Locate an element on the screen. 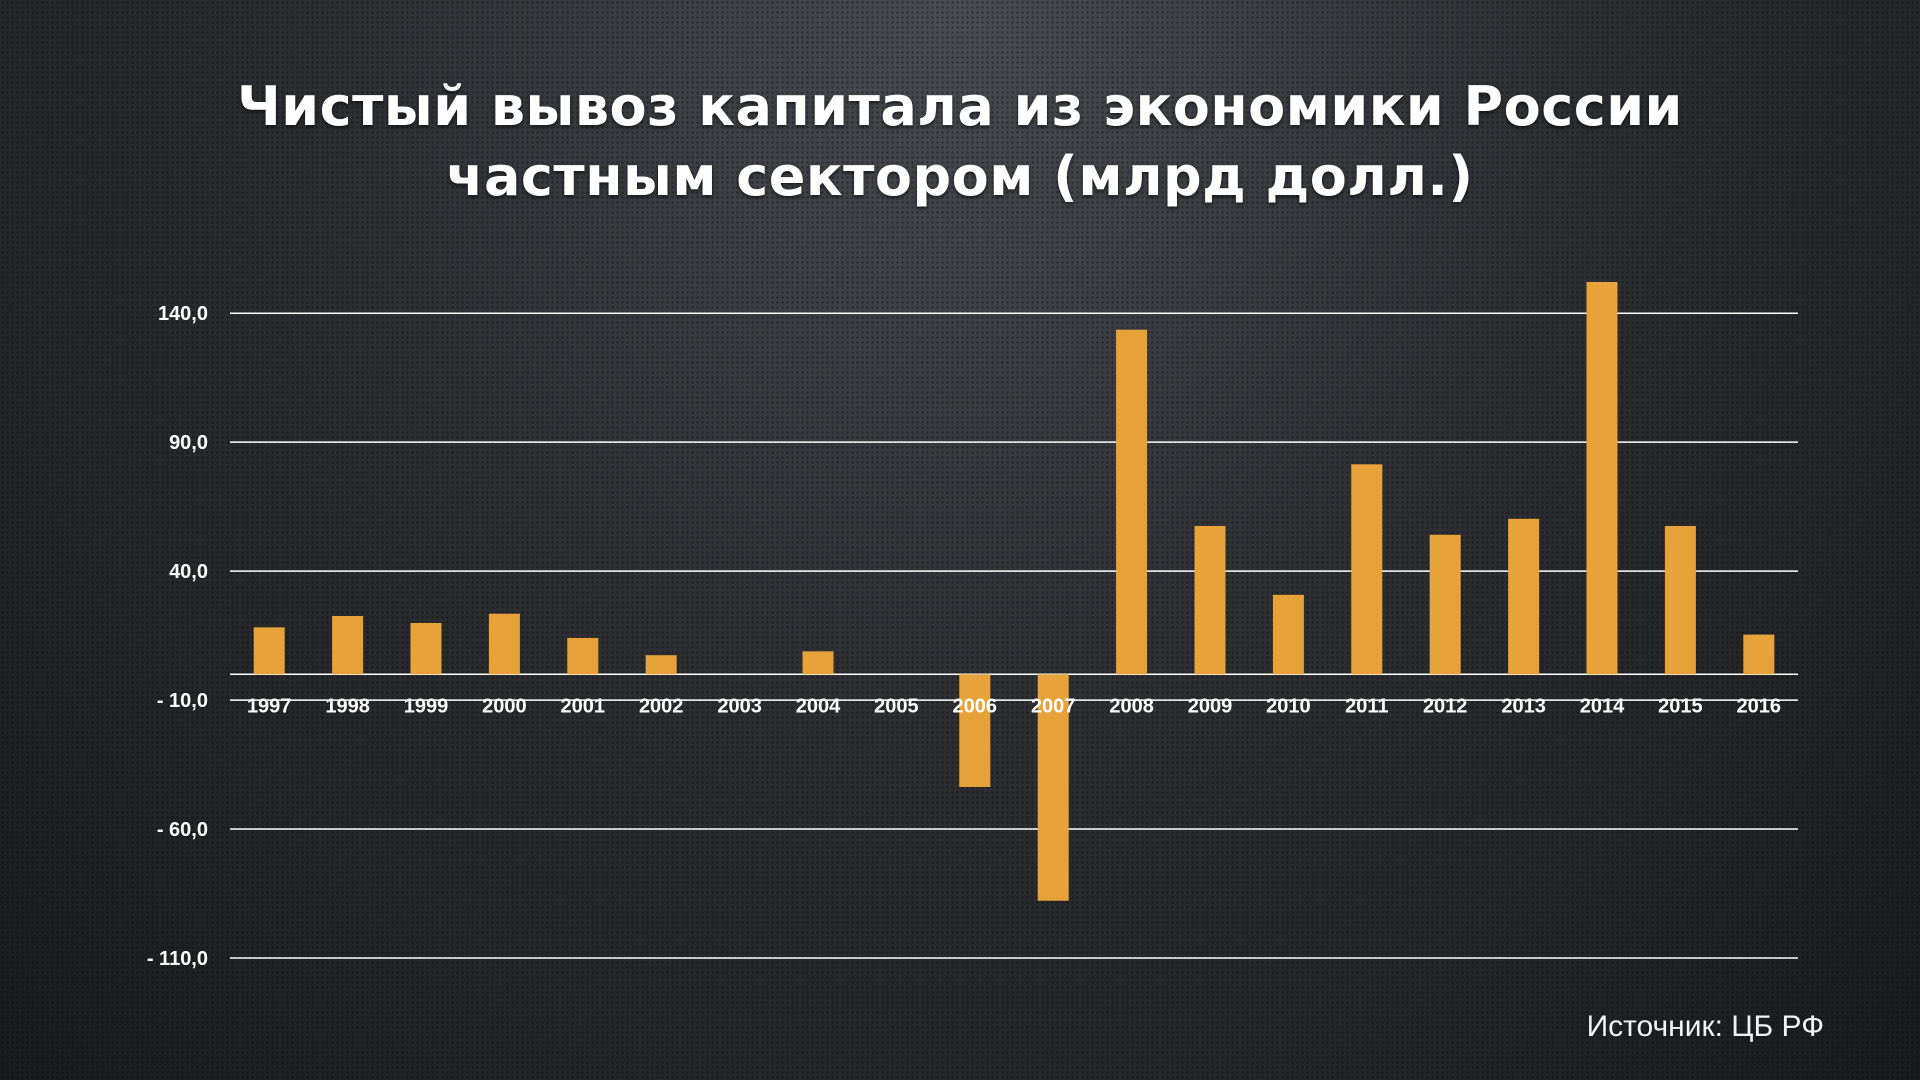 The height and width of the screenshot is (1080, 1920). chart-title-line-2: частным сектором (млрд долл.) is located at coordinates (960, 176).